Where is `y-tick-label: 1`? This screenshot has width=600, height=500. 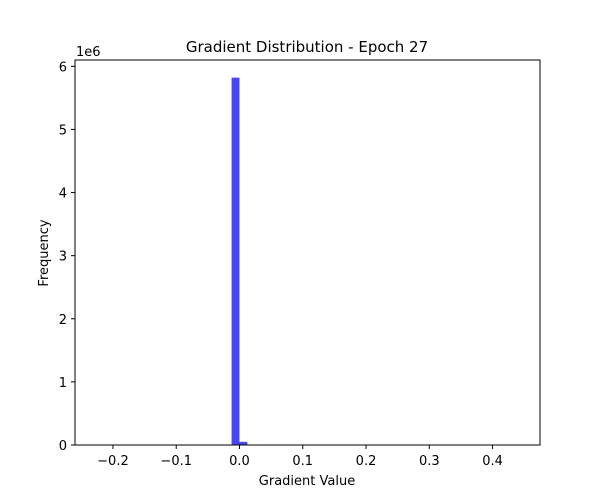
y-tick-label: 1 is located at coordinates (63, 383).